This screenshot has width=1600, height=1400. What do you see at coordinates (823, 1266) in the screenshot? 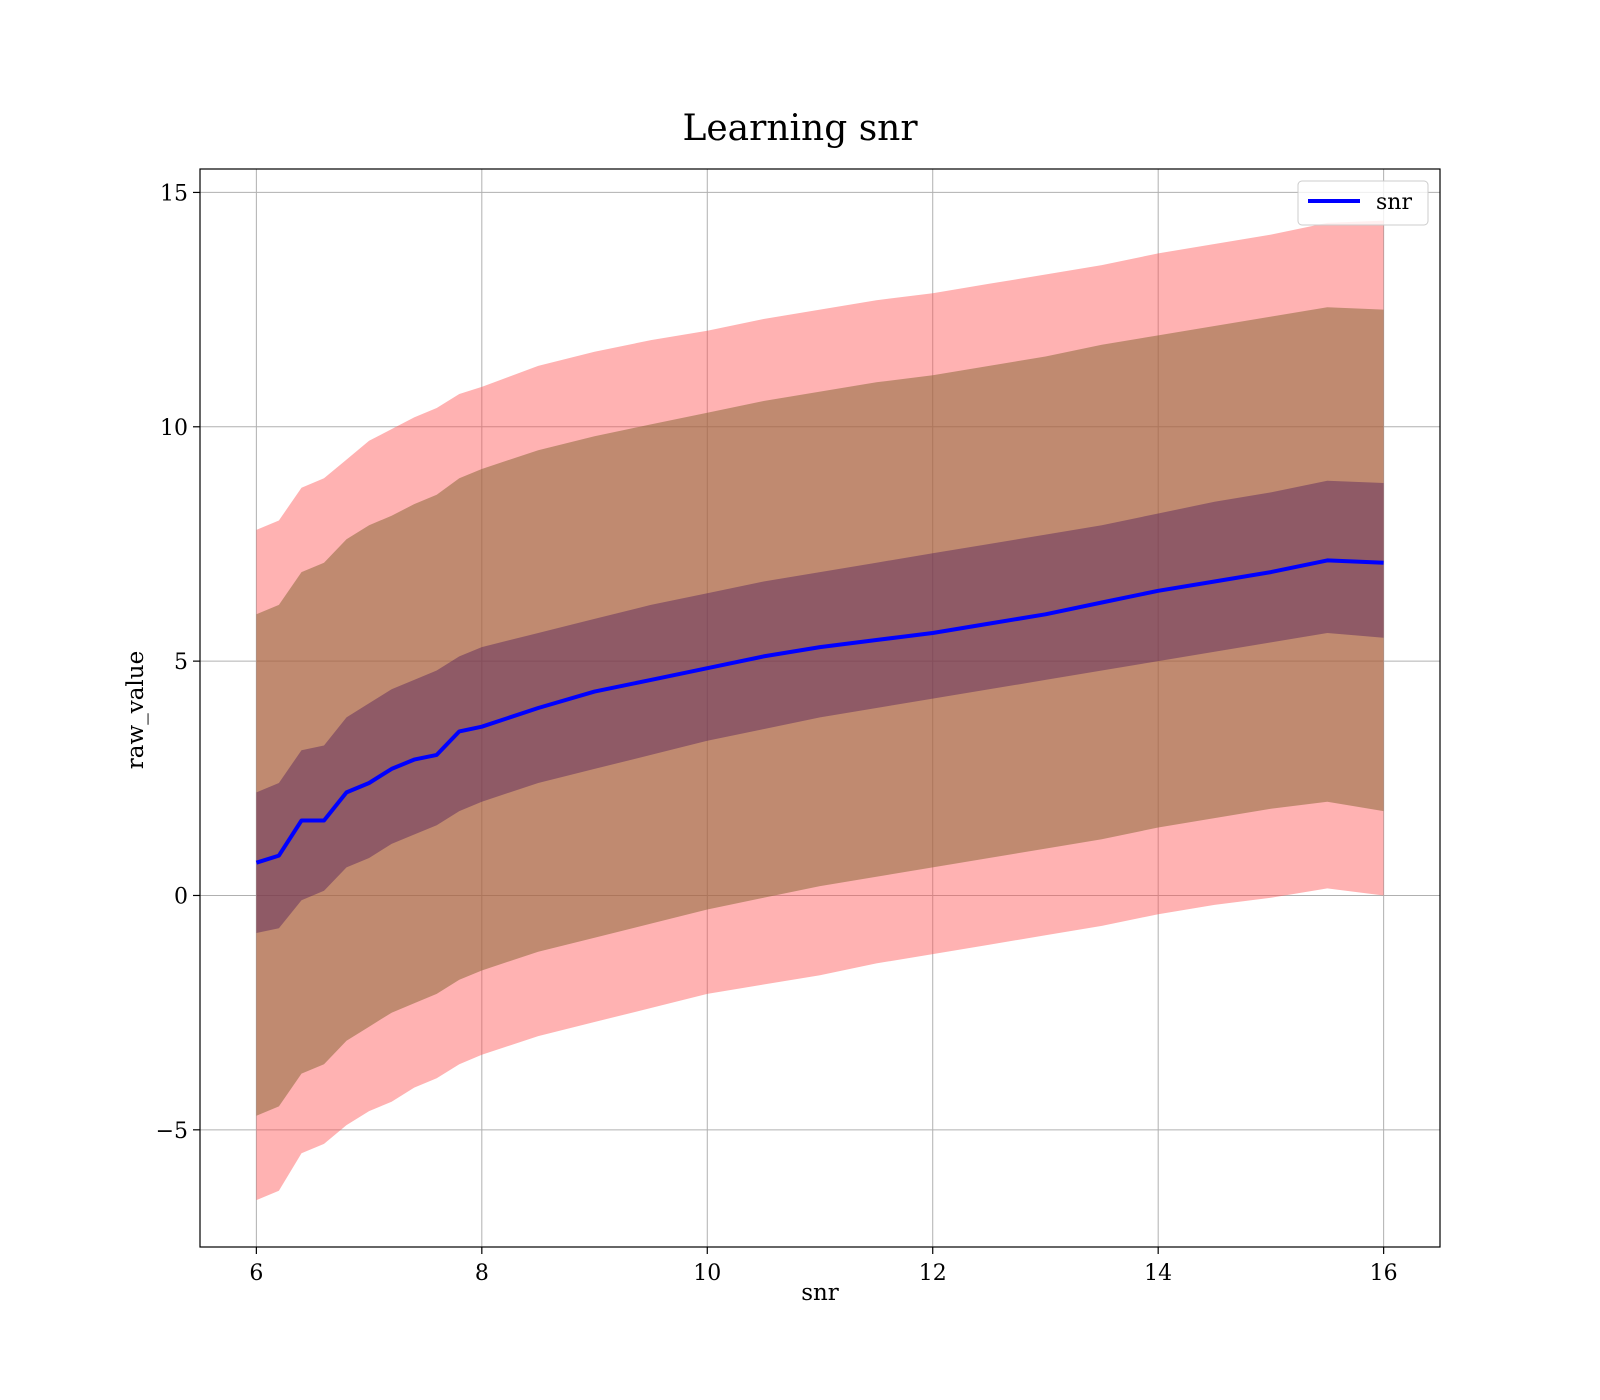
I see `x-axis-ticks: 6 8 10 12 14 16` at bounding box center [823, 1266].